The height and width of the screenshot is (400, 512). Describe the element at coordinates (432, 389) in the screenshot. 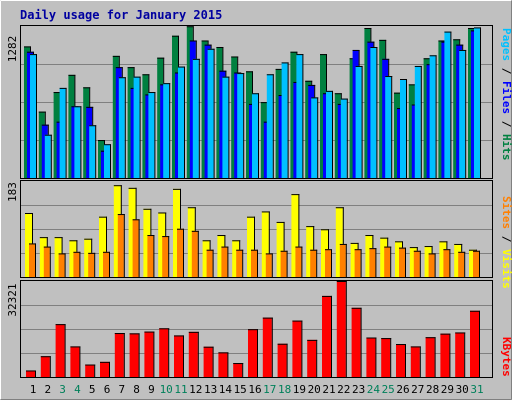

I see `x-tick-label-28: 28` at that location.